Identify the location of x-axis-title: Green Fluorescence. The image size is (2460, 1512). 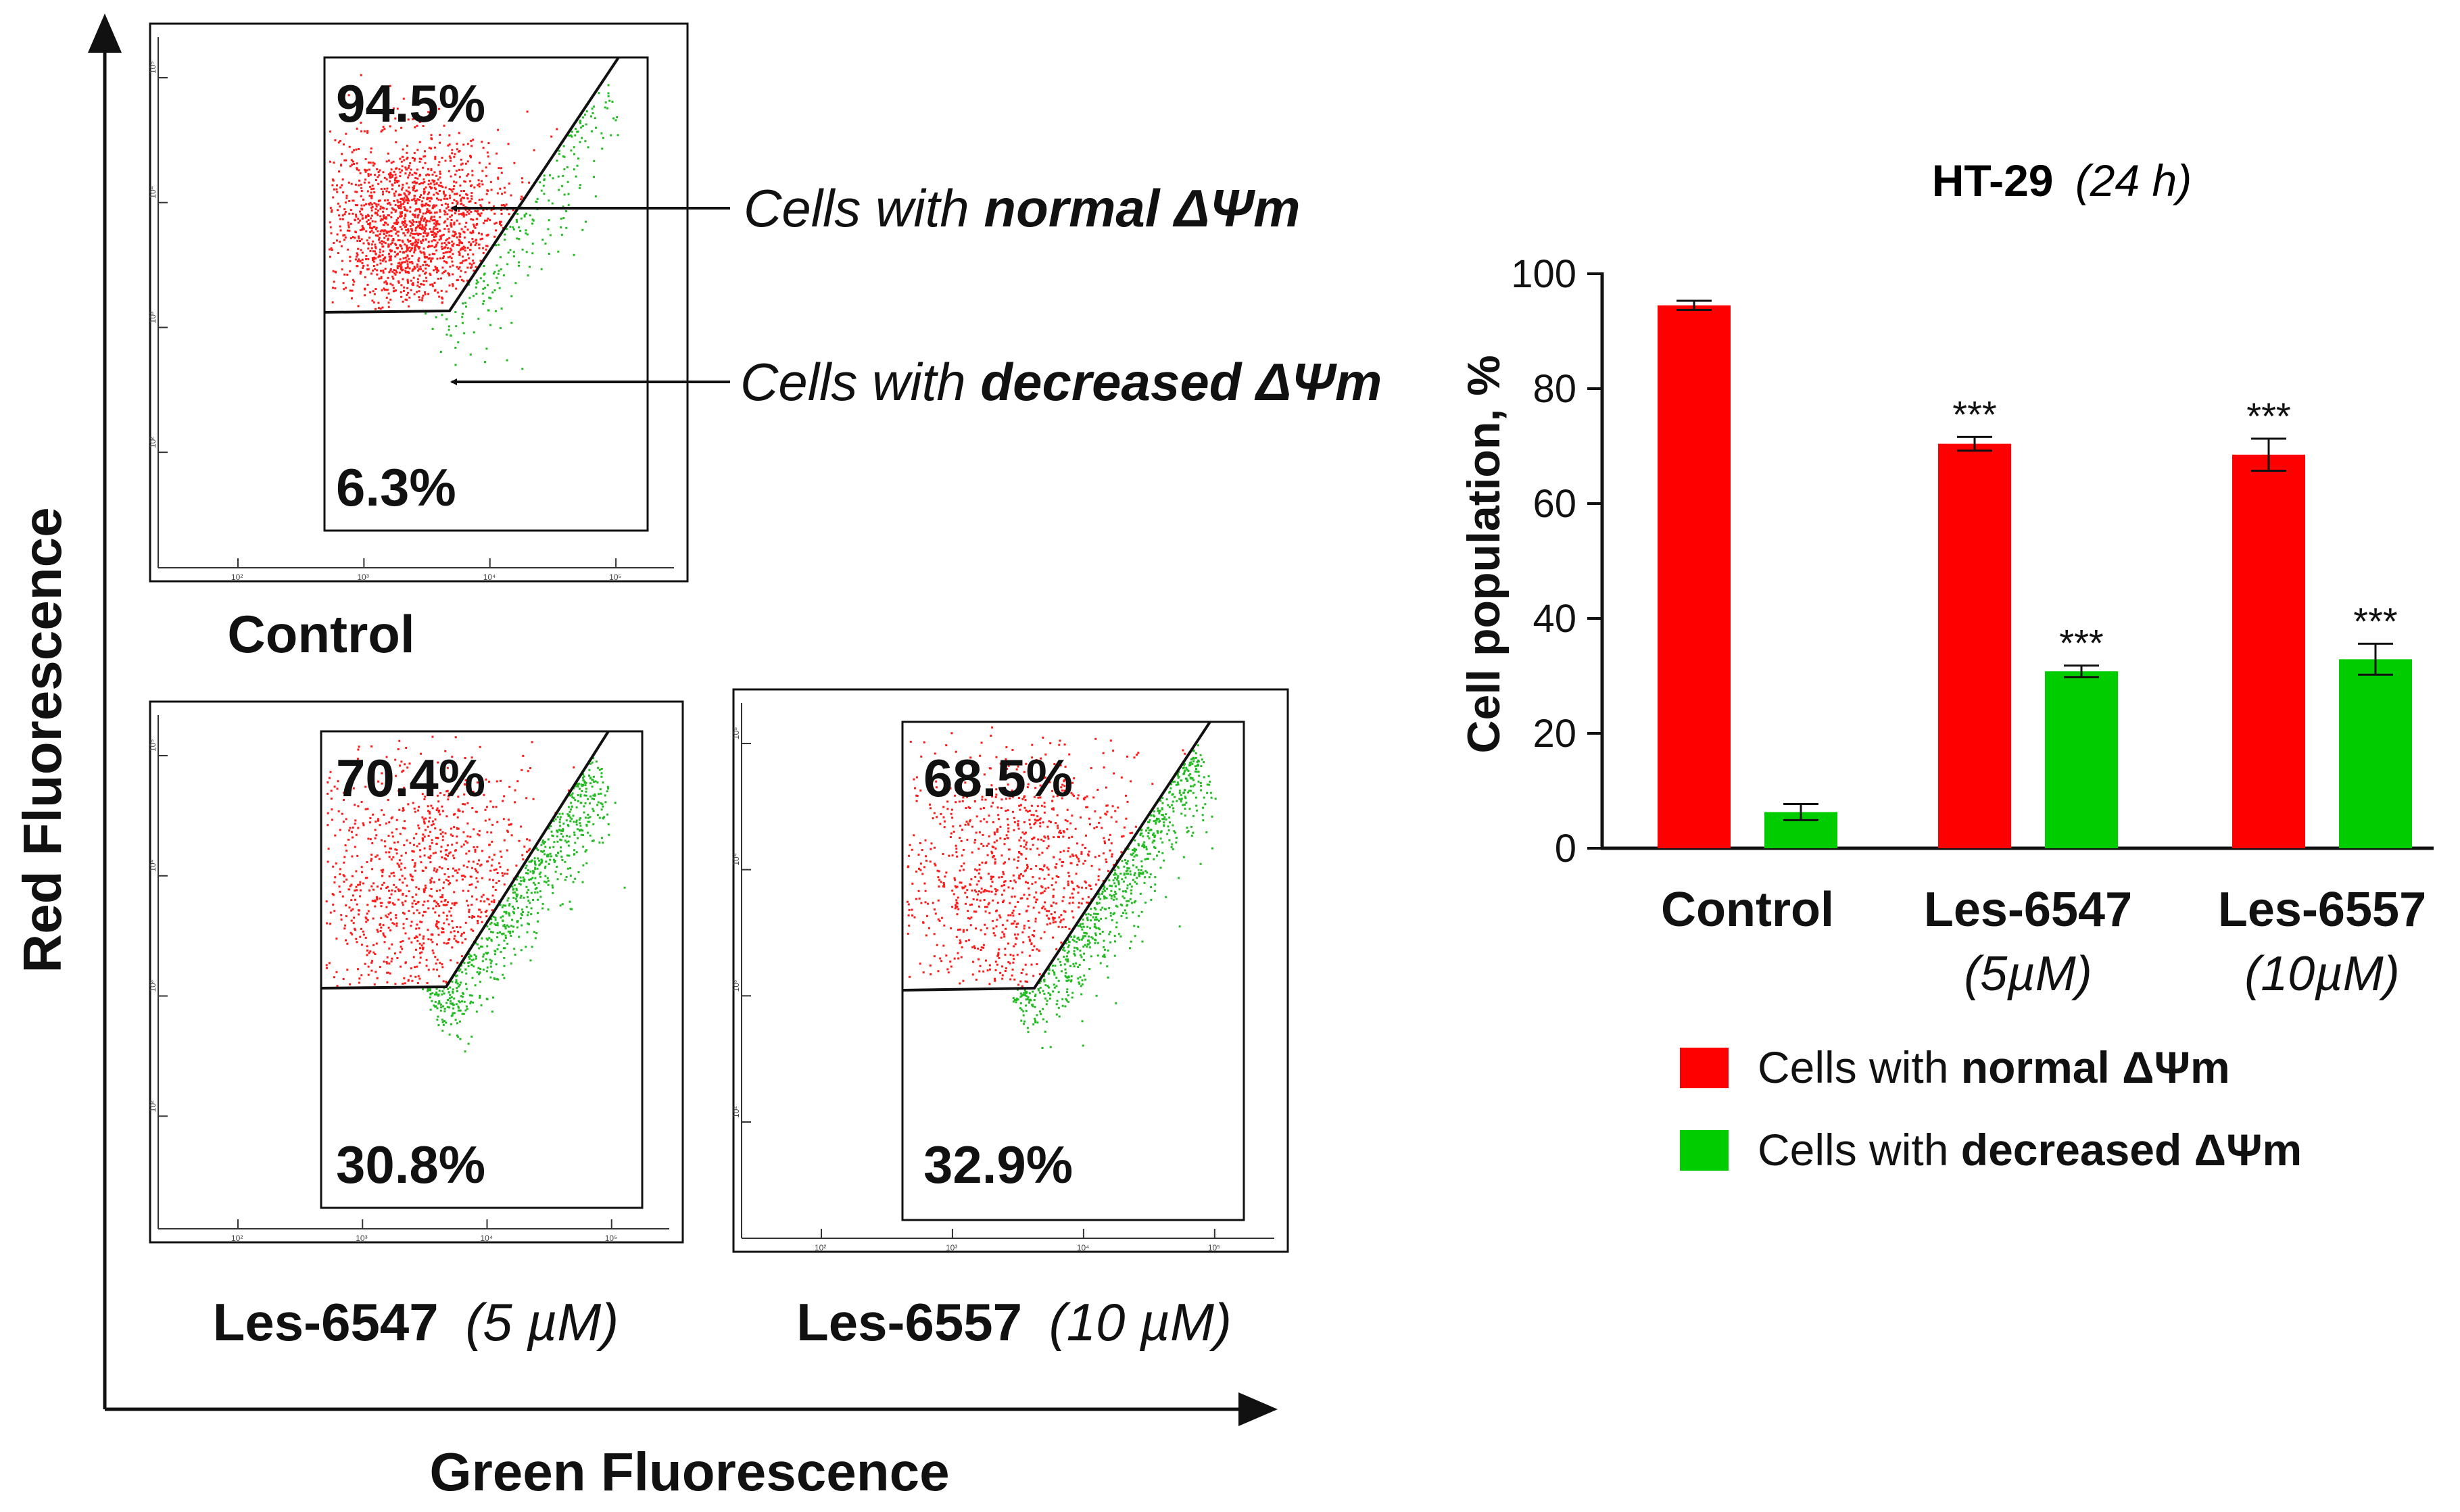
(689, 1472).